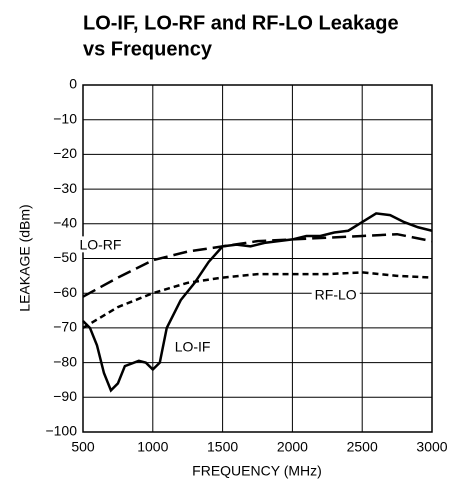  What do you see at coordinates (65, 188) in the screenshot?
I see `y-tick-label: −30` at bounding box center [65, 188].